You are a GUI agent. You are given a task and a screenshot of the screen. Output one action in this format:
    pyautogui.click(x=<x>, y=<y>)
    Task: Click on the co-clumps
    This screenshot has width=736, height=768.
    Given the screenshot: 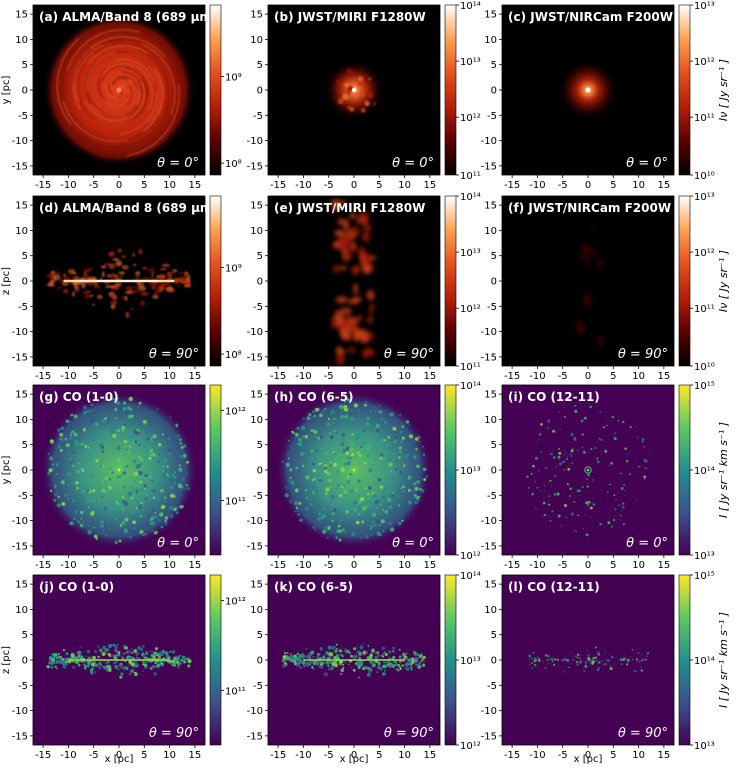 What is the action you would take?
    pyautogui.click(x=119, y=470)
    